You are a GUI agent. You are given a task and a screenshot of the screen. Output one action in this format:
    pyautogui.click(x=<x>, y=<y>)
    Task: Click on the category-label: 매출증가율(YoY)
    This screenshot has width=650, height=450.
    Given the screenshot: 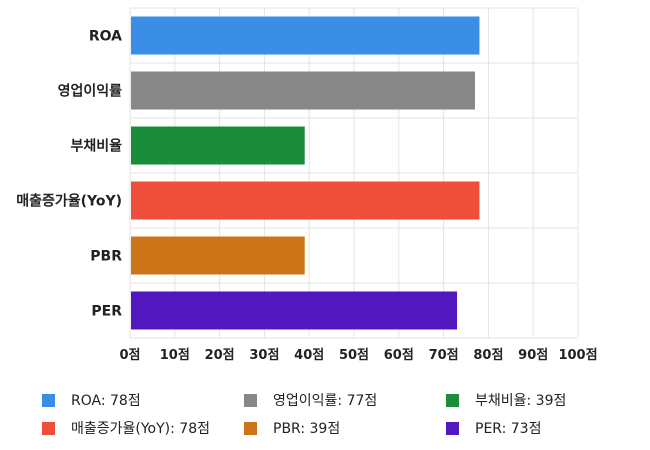 What is the action you would take?
    pyautogui.click(x=69, y=201)
    